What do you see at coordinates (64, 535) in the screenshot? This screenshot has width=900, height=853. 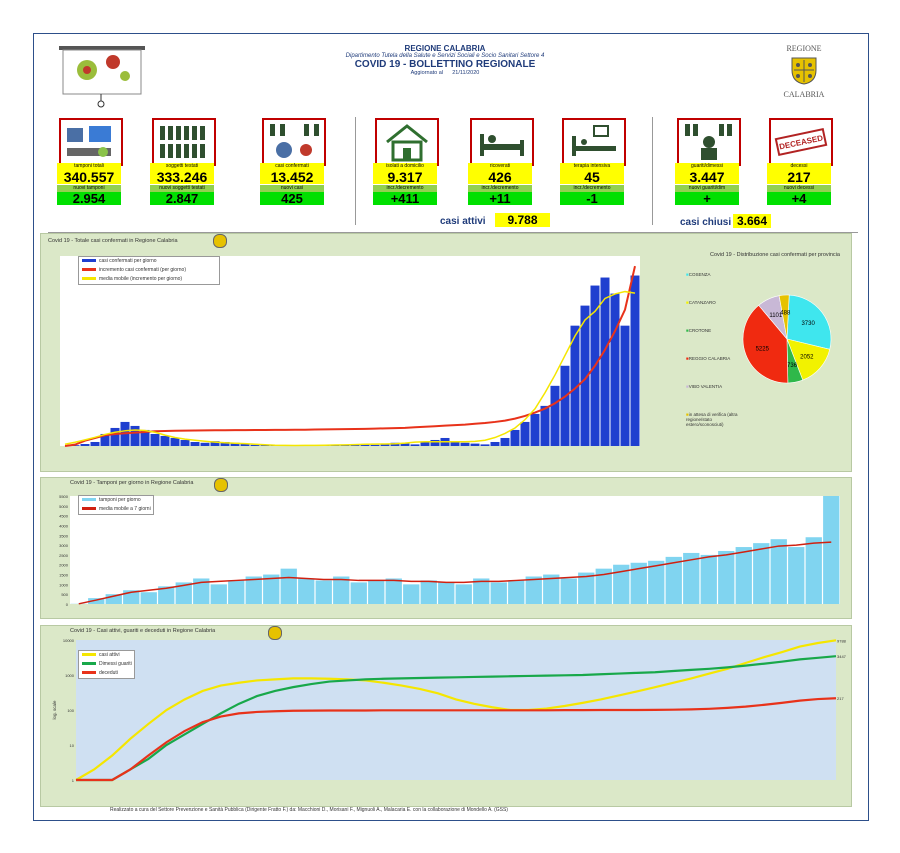 I see `y-tick-label: 3500` at bounding box center [64, 535].